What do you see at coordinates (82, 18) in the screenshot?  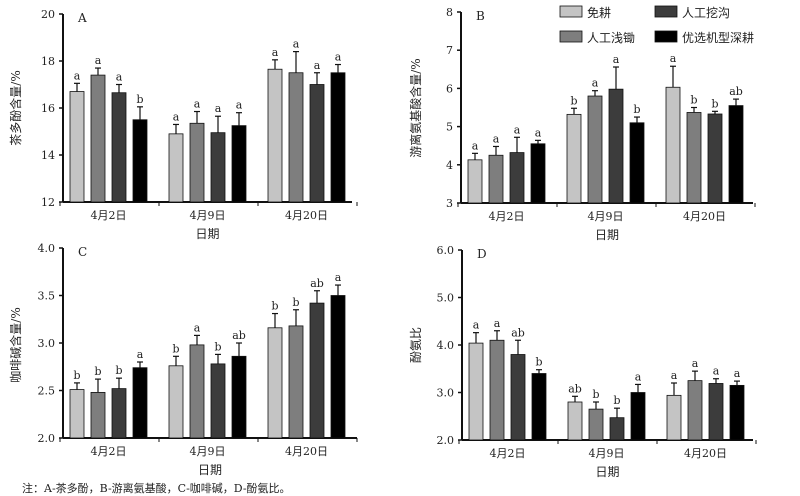 I see `panel-label: A` at bounding box center [82, 18].